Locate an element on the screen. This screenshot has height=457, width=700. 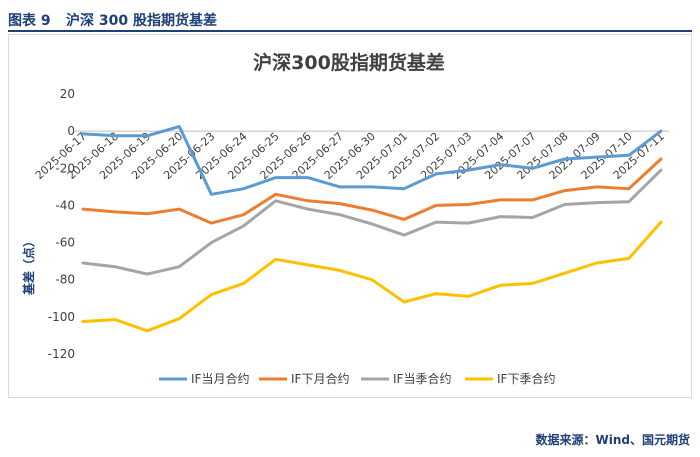
y-axis-label: 基差（点） is located at coordinates (28, 265).